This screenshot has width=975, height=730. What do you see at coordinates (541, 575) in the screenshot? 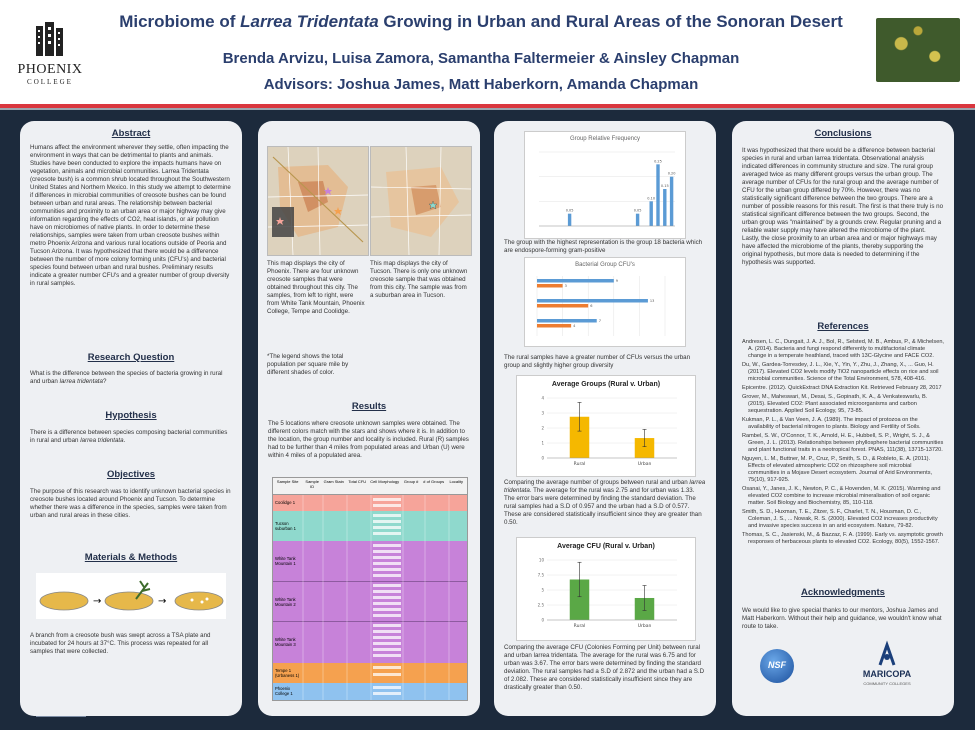
I see `y-tick-label: 7.5` at bounding box center [541, 575].